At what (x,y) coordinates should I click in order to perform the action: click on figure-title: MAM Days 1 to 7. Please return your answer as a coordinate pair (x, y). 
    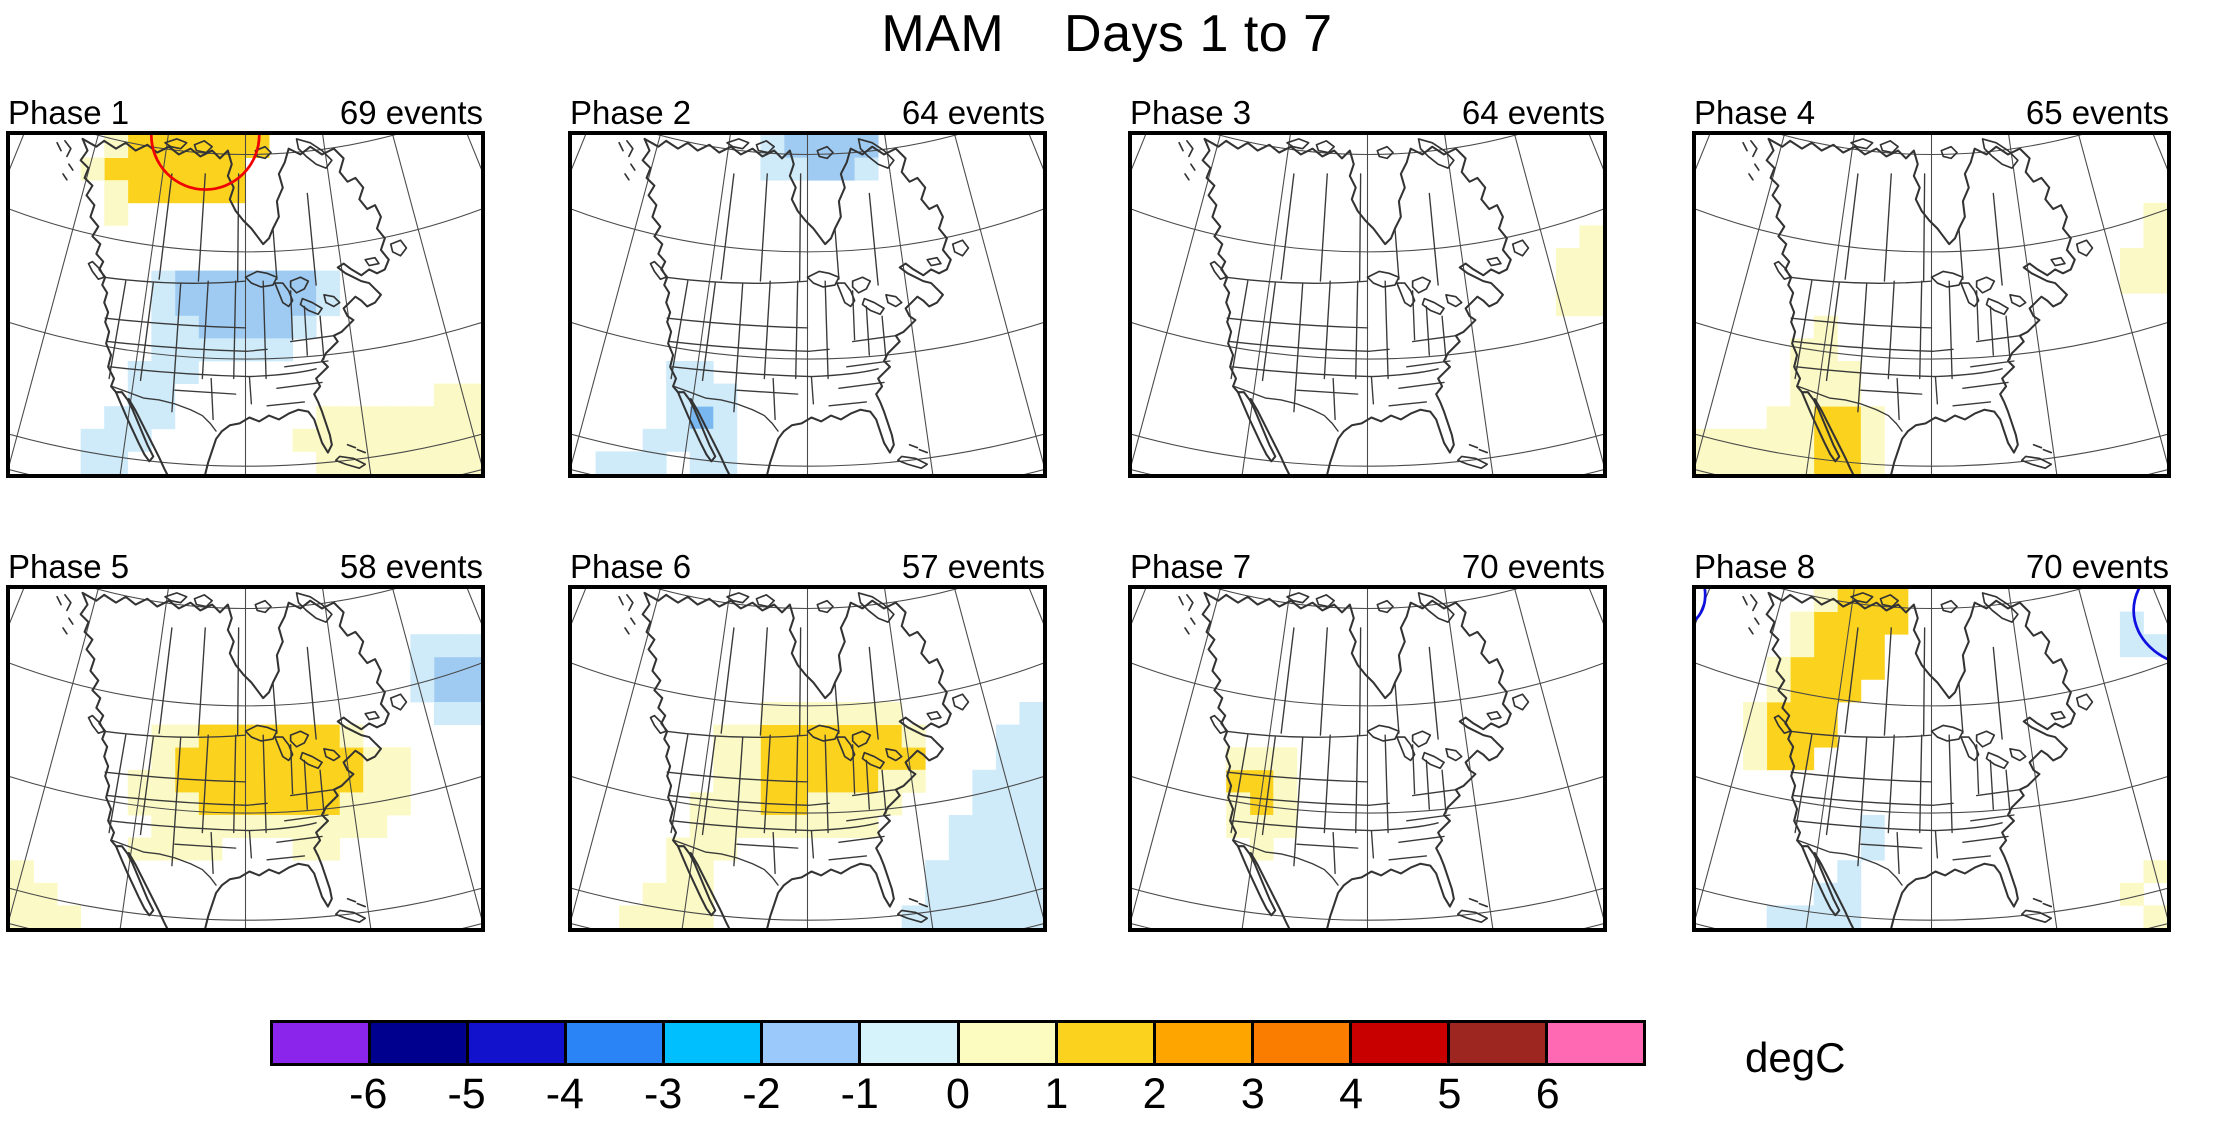
    Looking at the image, I should click on (1107, 34).